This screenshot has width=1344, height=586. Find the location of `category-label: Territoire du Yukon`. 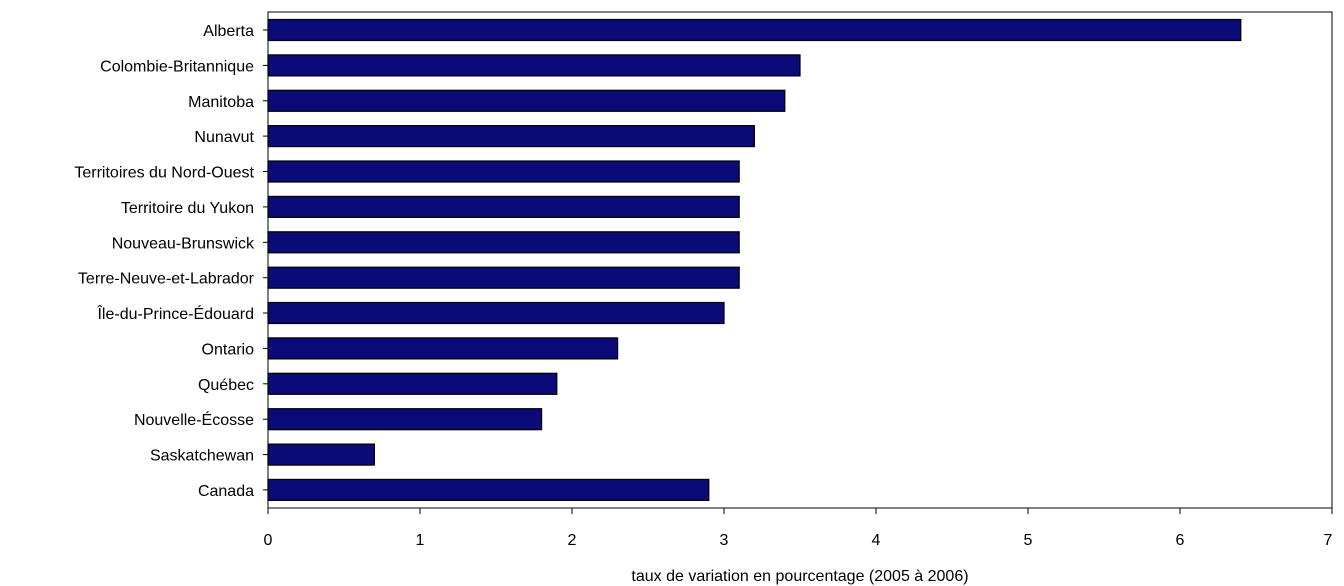

category-label: Territoire du Yukon is located at coordinates (187, 208).